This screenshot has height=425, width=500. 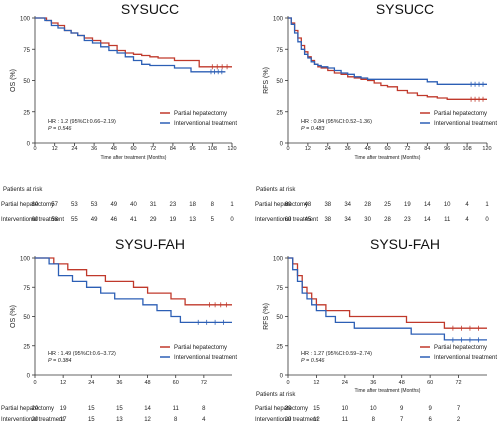 I want to click on panel1-risk-count: 13, so click(x=192, y=220).